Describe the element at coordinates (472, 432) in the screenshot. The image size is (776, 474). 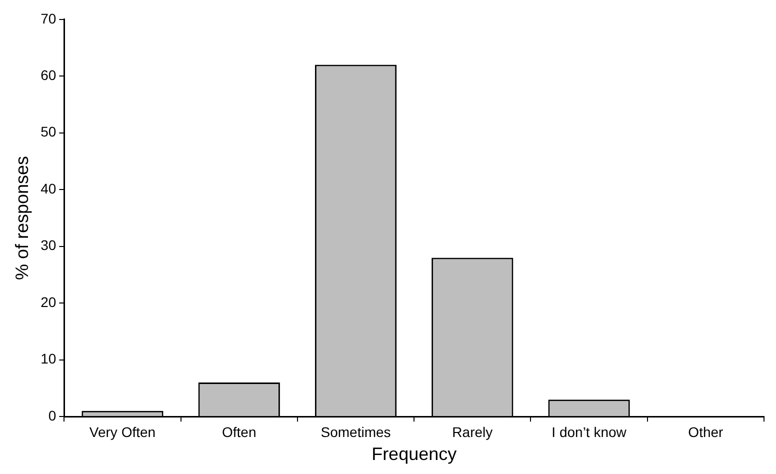
I see `x-tick-label: Rarely` at that location.